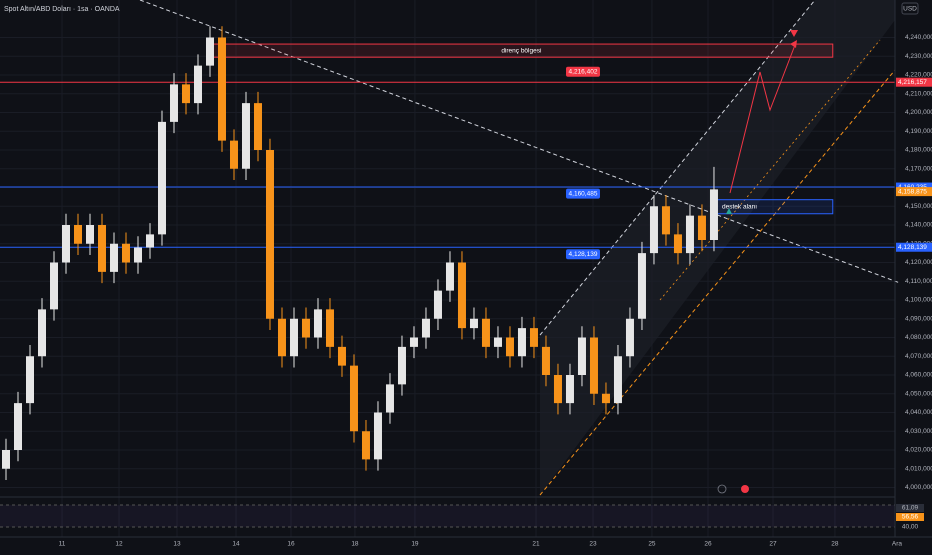  Describe the element at coordinates (918, 225) in the screenshot. I see `y-tick-label: 4,140,000` at that location.